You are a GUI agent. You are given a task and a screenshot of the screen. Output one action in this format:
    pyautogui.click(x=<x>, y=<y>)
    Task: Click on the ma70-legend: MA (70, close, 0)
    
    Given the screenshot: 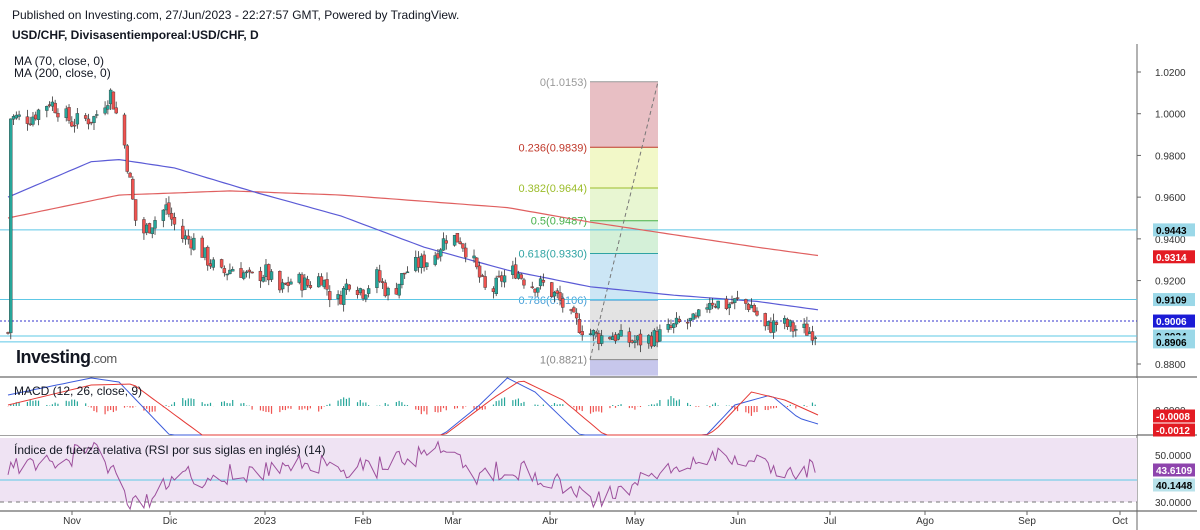 What is the action you would take?
    pyautogui.click(x=59, y=61)
    